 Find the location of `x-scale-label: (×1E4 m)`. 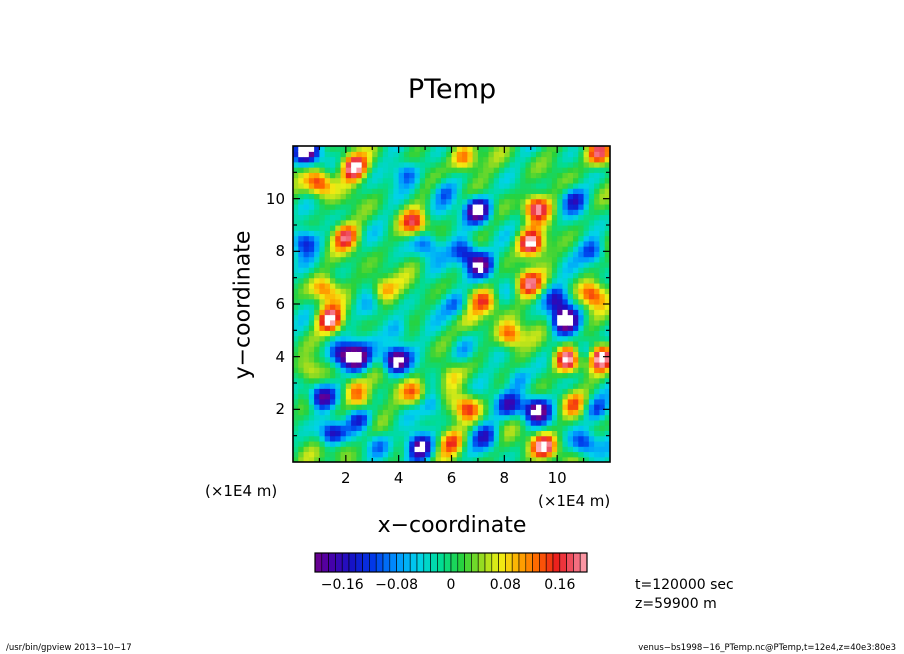

x-scale-label: (×1E4 m) is located at coordinates (574, 501).